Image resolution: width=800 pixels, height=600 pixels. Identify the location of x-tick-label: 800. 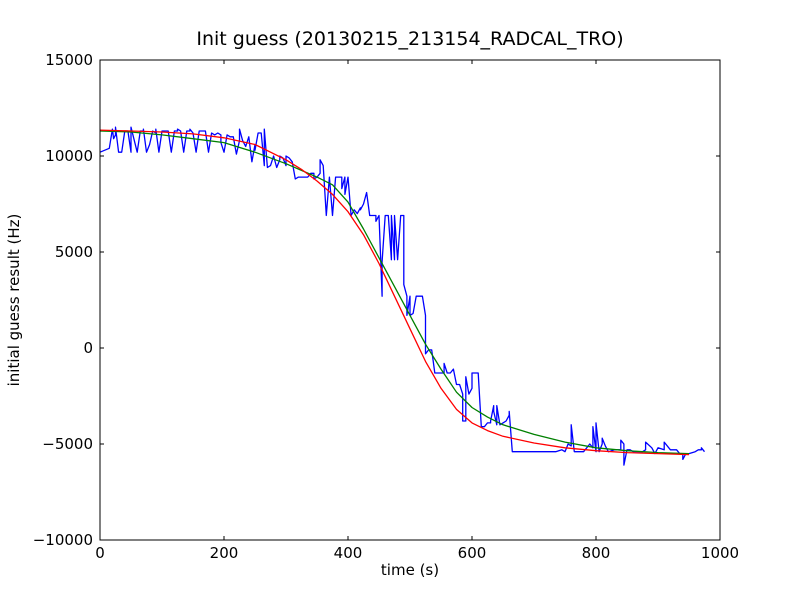
(596, 553).